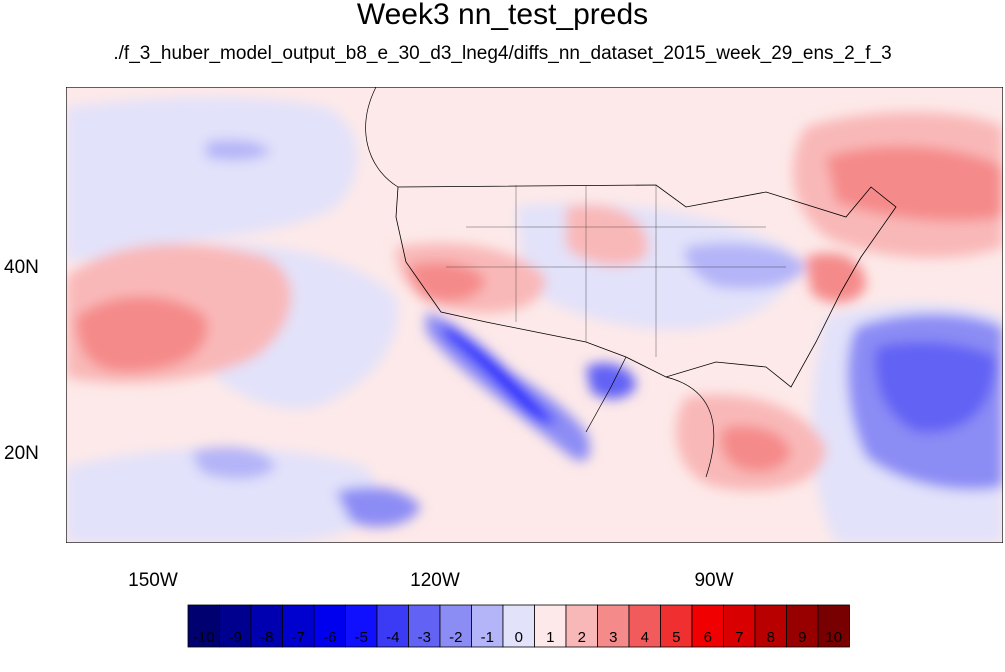 The width and height of the screenshot is (1005, 672). Describe the element at coordinates (518, 637) in the screenshot. I see `colorbar-tick-label: 0` at that location.